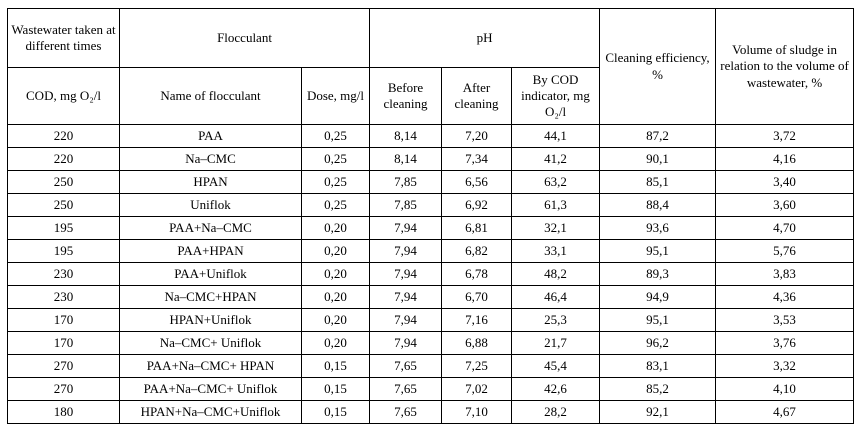  Describe the element at coordinates (244, 38) in the screenshot. I see `header-flocculant-group: Flocculant` at that location.